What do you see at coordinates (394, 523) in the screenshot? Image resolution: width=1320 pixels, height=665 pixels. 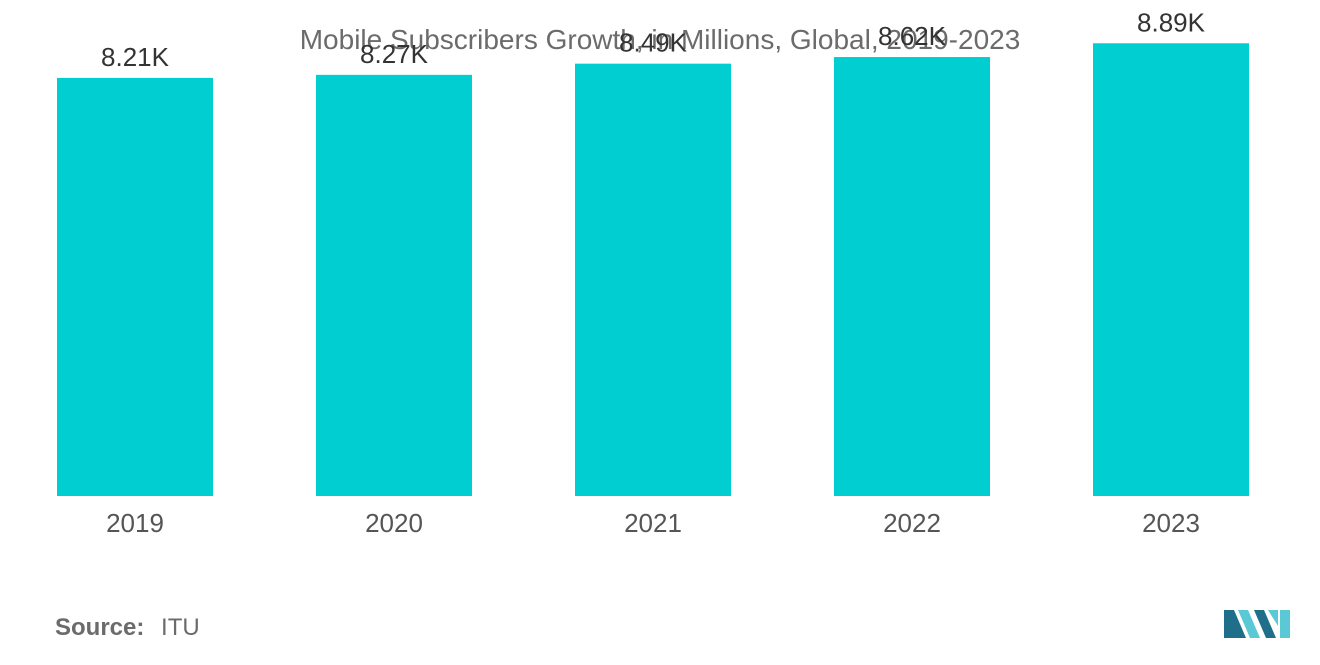 I see `x-tick-label-2020: 2020` at bounding box center [394, 523].